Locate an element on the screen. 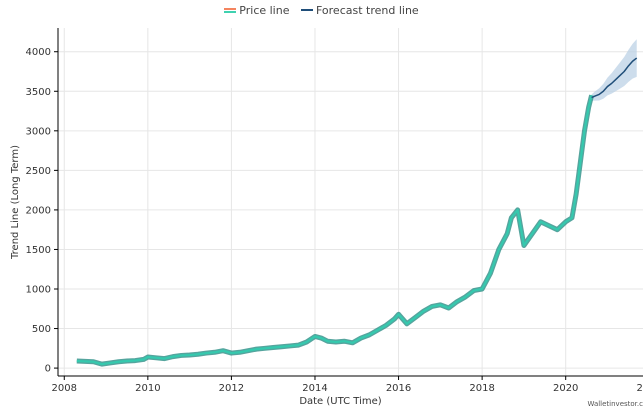 The width and height of the screenshot is (643, 409). x-tick-label: 2008 is located at coordinates (64, 388).